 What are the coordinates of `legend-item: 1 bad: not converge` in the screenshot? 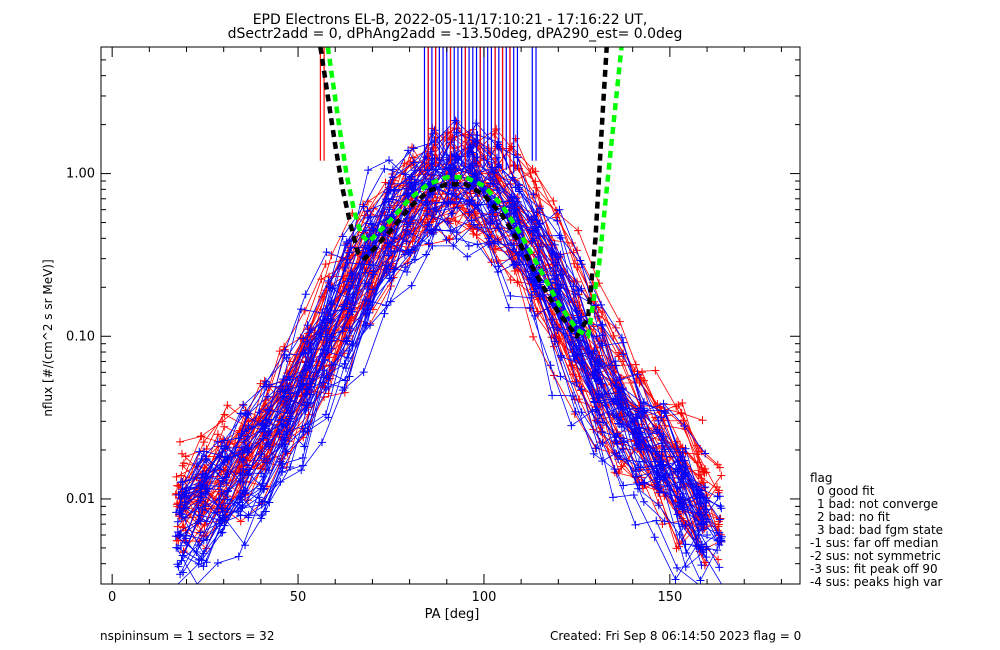 It's located at (877, 504).